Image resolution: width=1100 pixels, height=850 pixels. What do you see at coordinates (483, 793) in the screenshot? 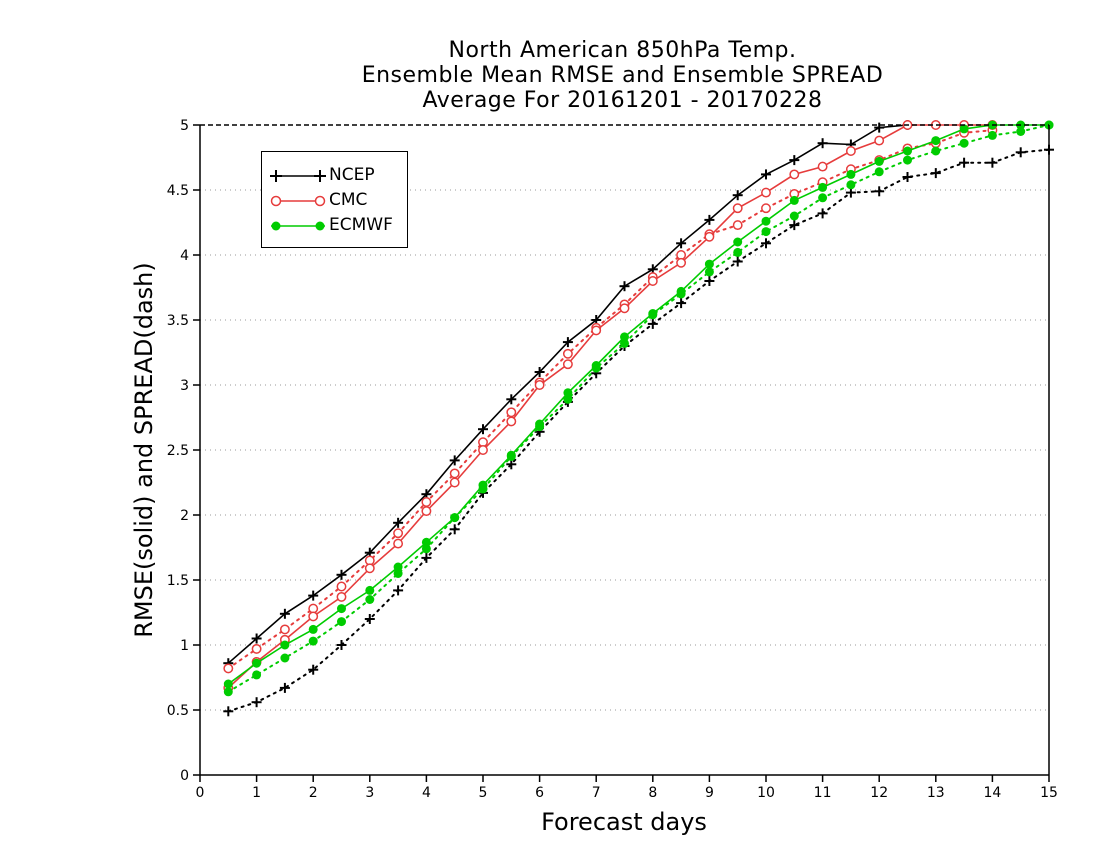
I see `x-tick-label-5: 5` at bounding box center [483, 793].